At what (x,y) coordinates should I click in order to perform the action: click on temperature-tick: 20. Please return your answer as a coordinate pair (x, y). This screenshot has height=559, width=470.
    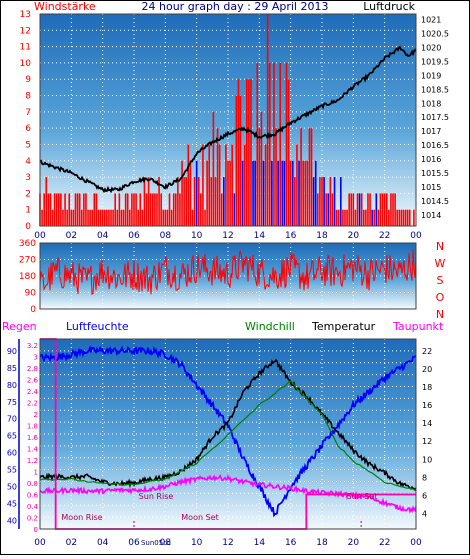
    Looking at the image, I should click on (427, 369).